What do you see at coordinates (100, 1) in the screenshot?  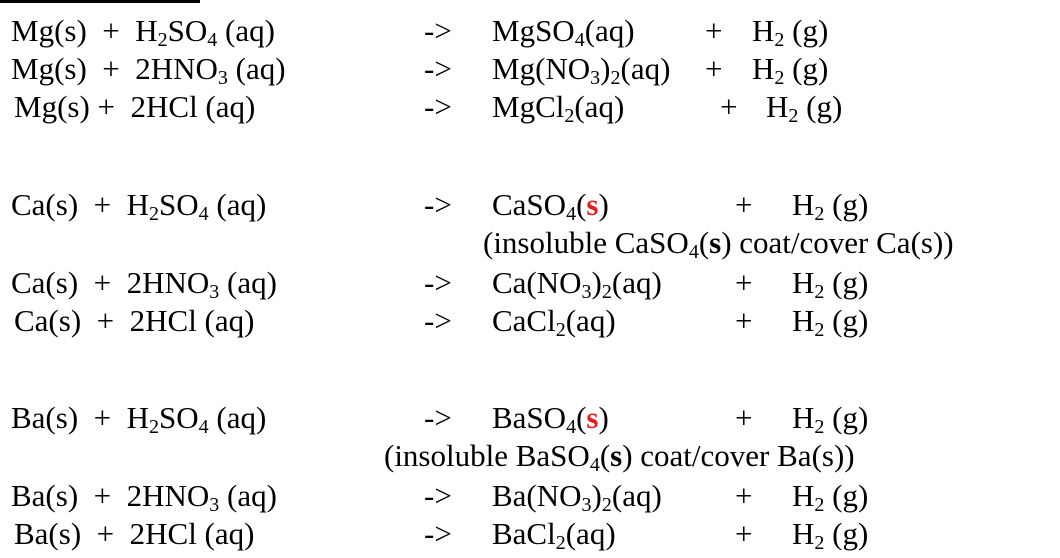 I see `top-rule-divider` at bounding box center [100, 1].